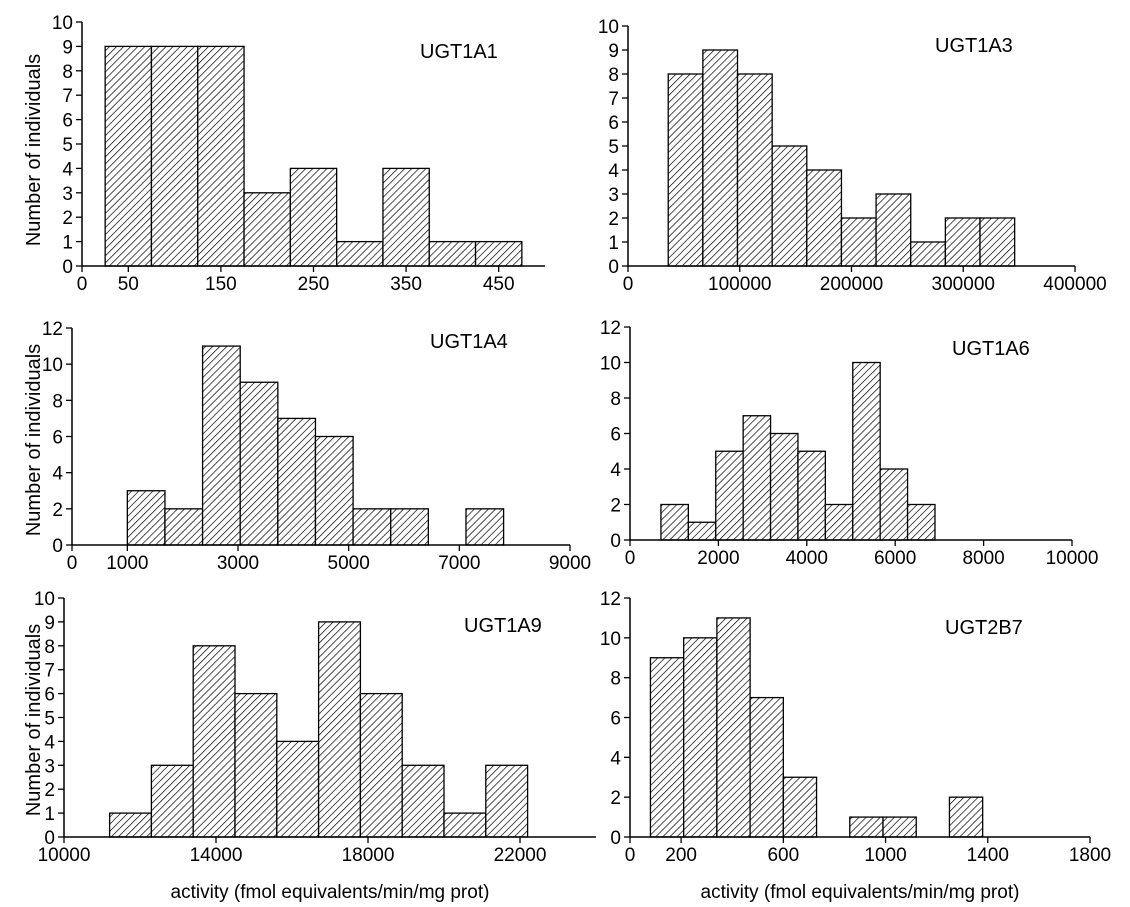 Image resolution: width=1130 pixels, height=907 pixels. What do you see at coordinates (895, 558) in the screenshot?
I see `x-tick-label: 6000` at bounding box center [895, 558].